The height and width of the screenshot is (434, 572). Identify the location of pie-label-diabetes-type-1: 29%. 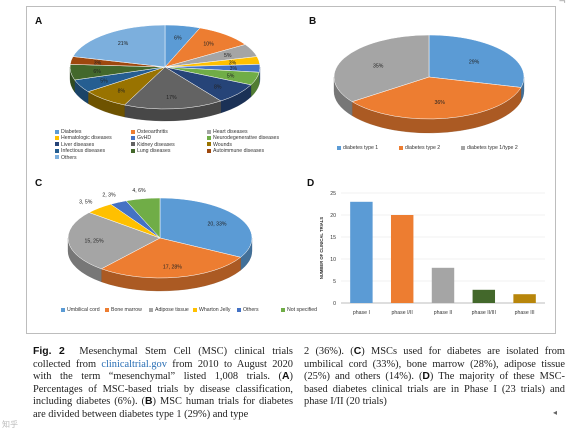
(474, 63).